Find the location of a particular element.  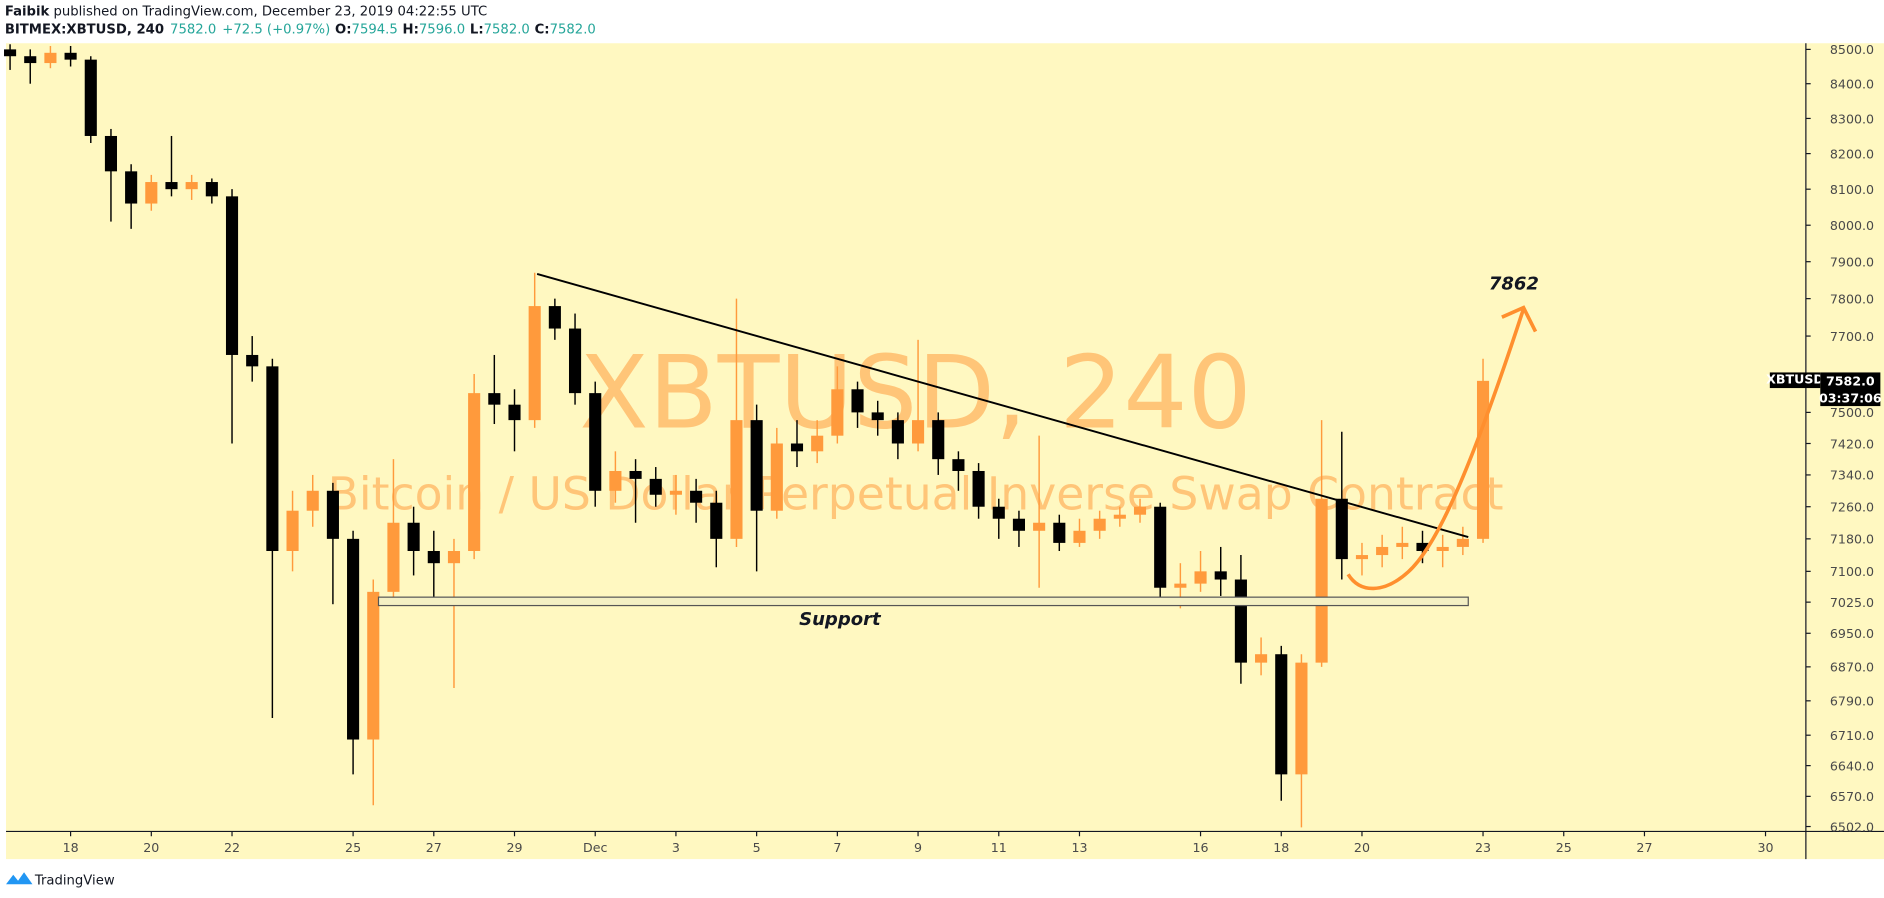

y-tick-label: 8500.0 is located at coordinates (1852, 49).